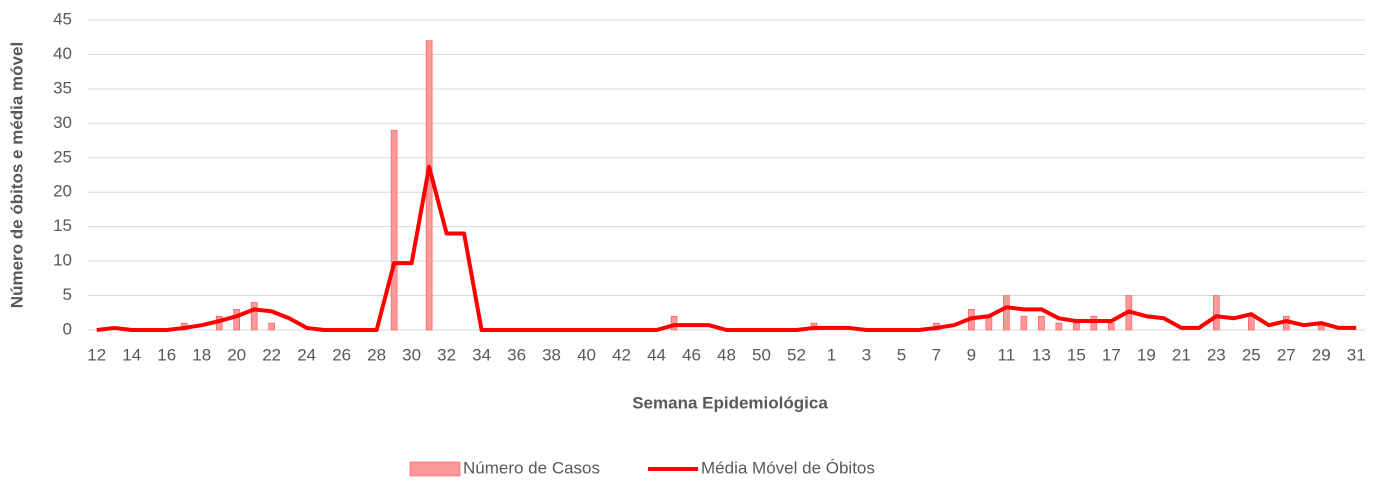  What do you see at coordinates (551, 354) in the screenshot?
I see `x-tick-label: 38` at bounding box center [551, 354].